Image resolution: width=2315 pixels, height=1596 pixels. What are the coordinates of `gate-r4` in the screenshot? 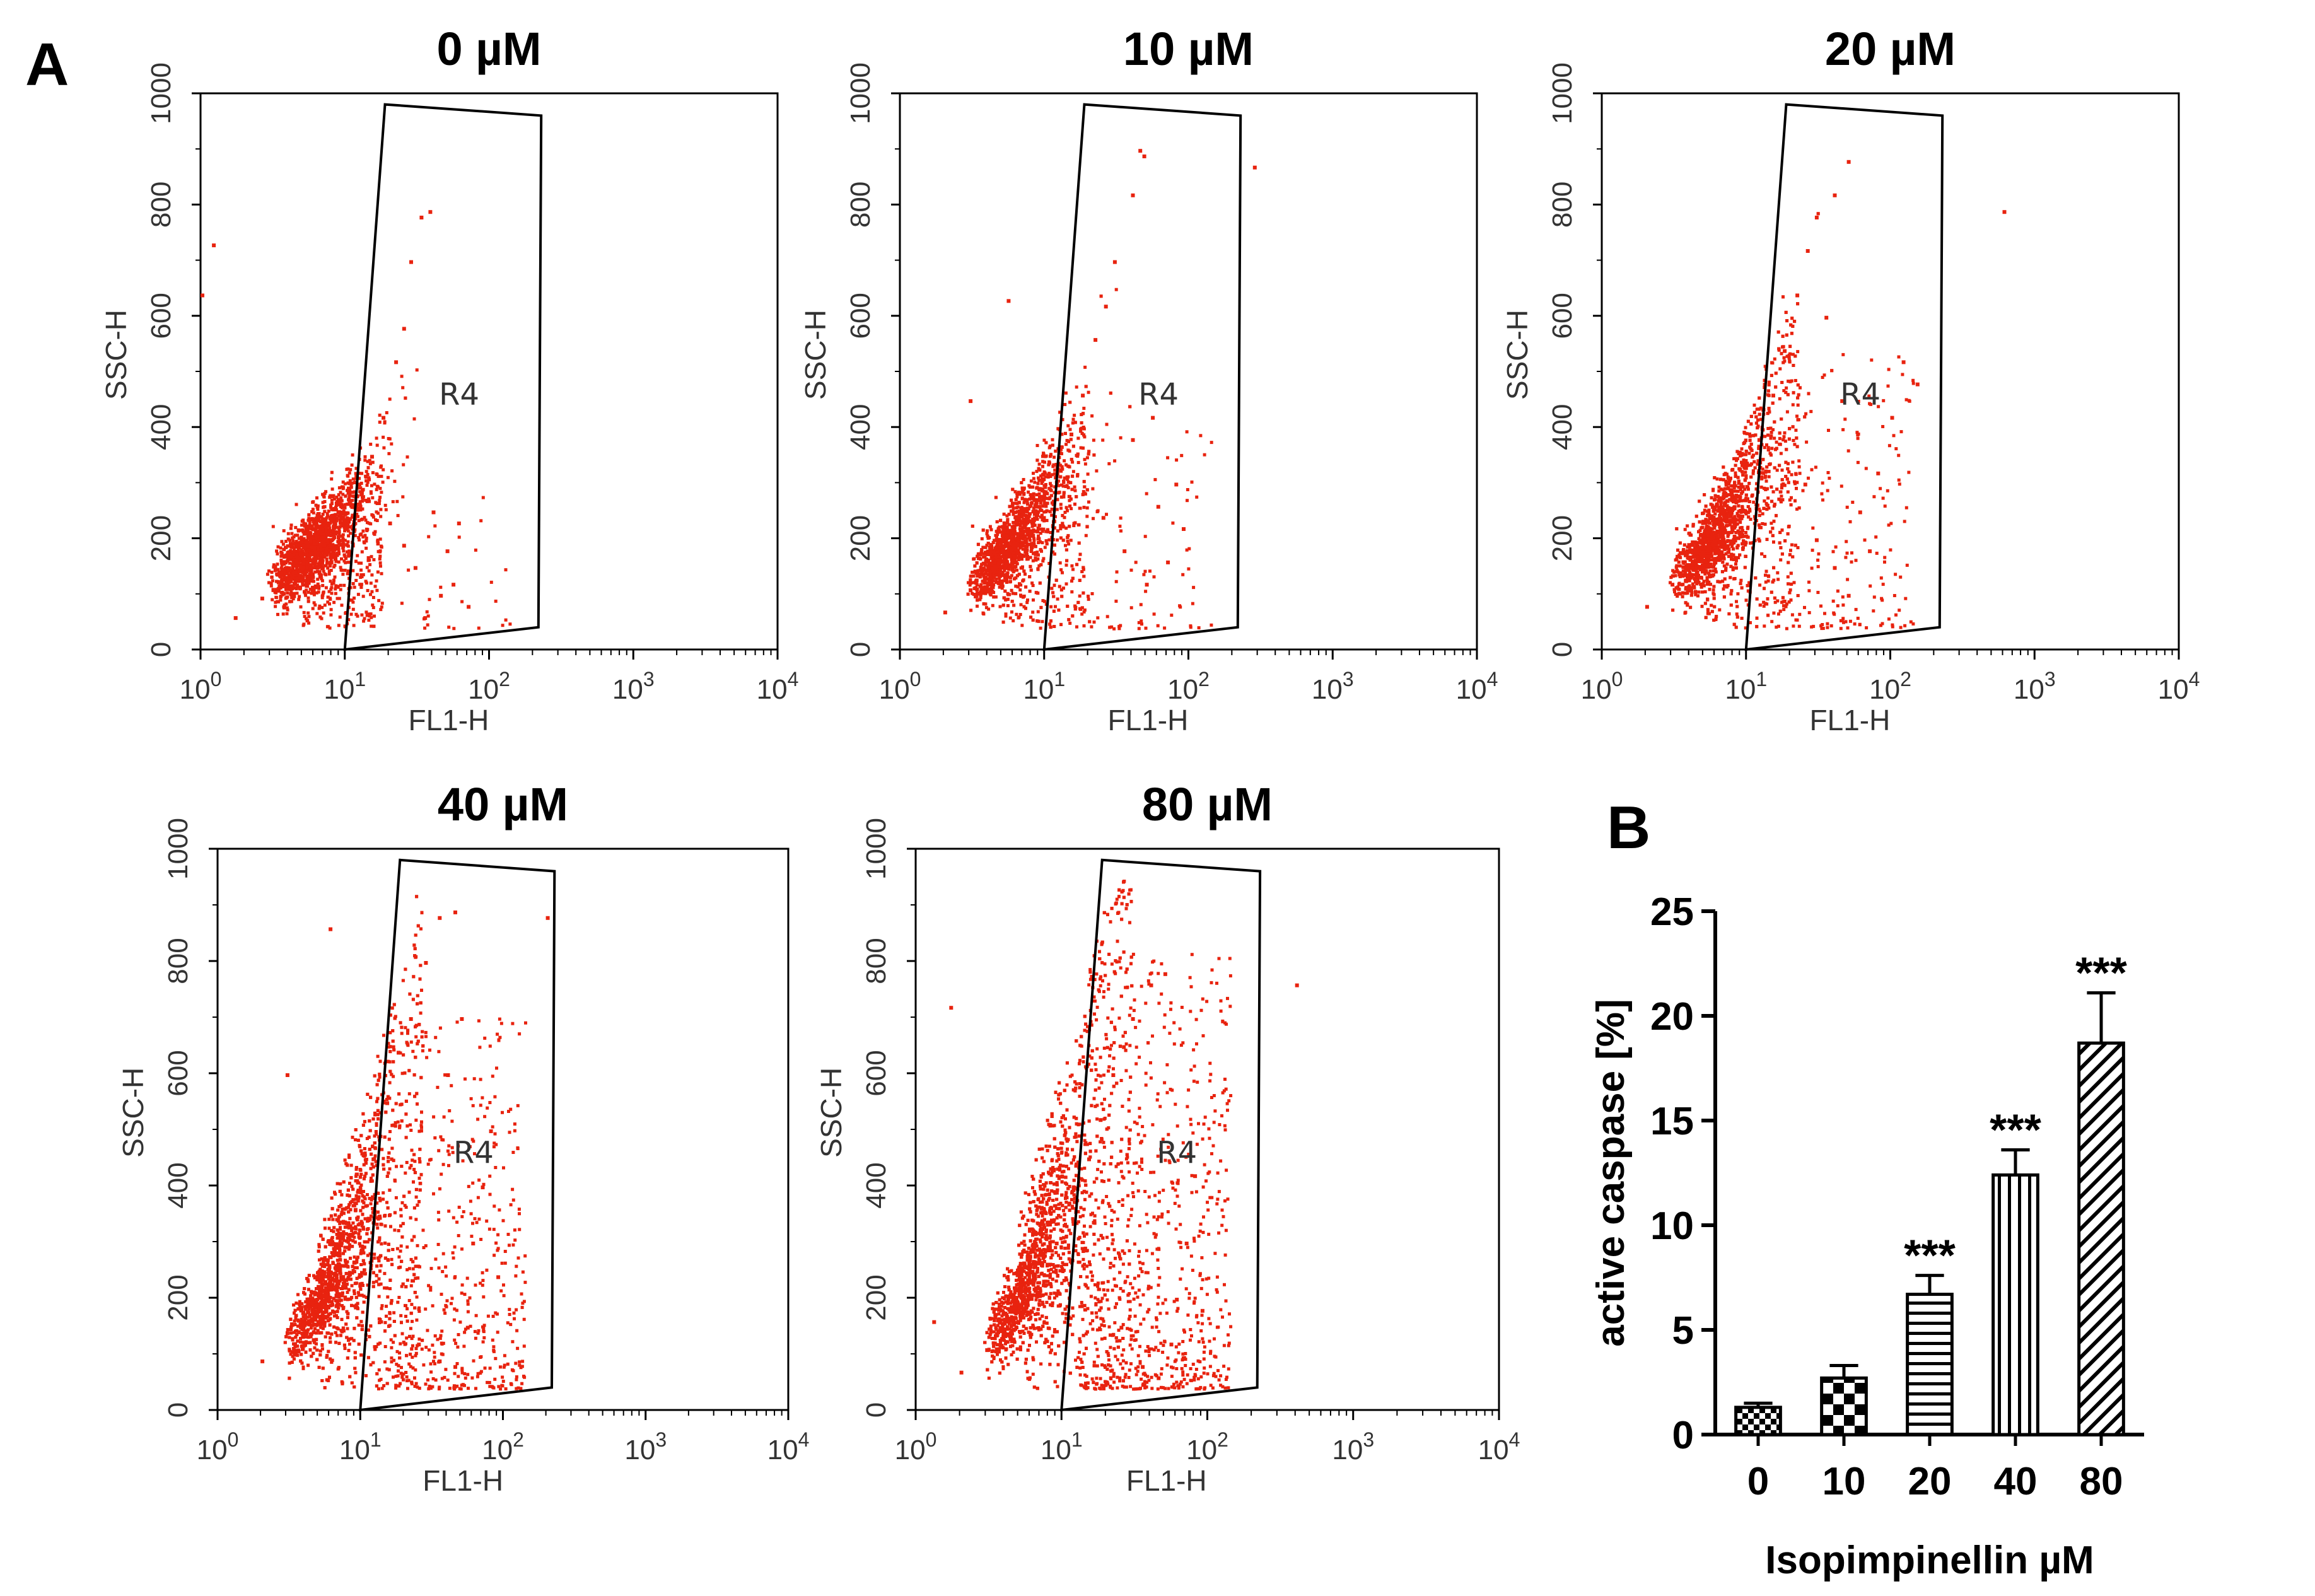 It's located at (1142, 377).